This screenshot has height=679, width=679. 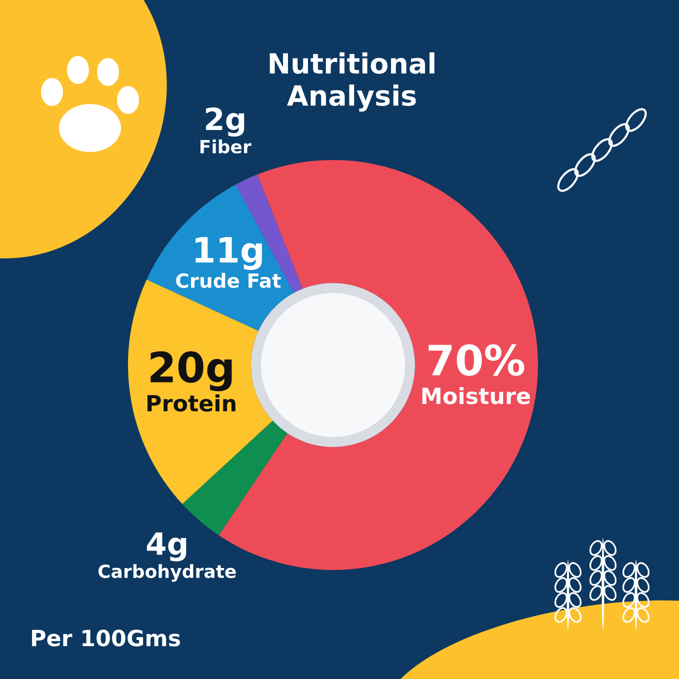 I want to click on slice-label: Moisture, so click(x=476, y=395).